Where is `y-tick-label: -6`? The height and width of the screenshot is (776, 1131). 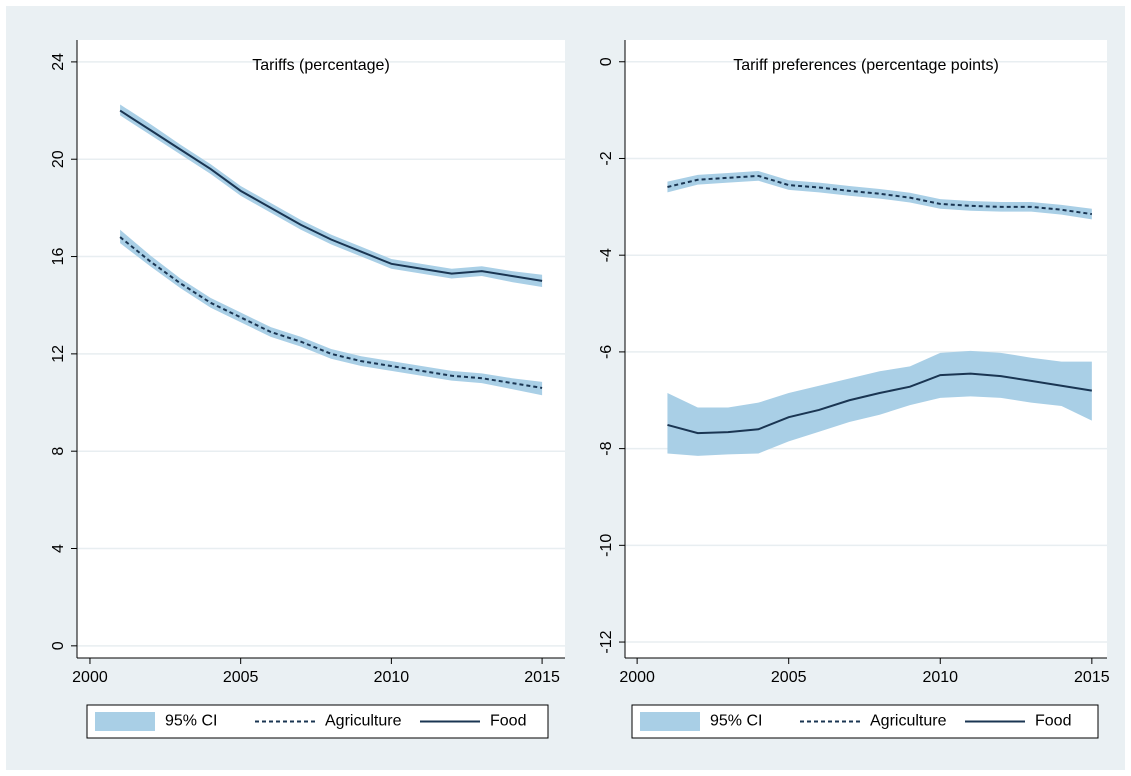
y-tick-label: -6 is located at coordinates (606, 352).